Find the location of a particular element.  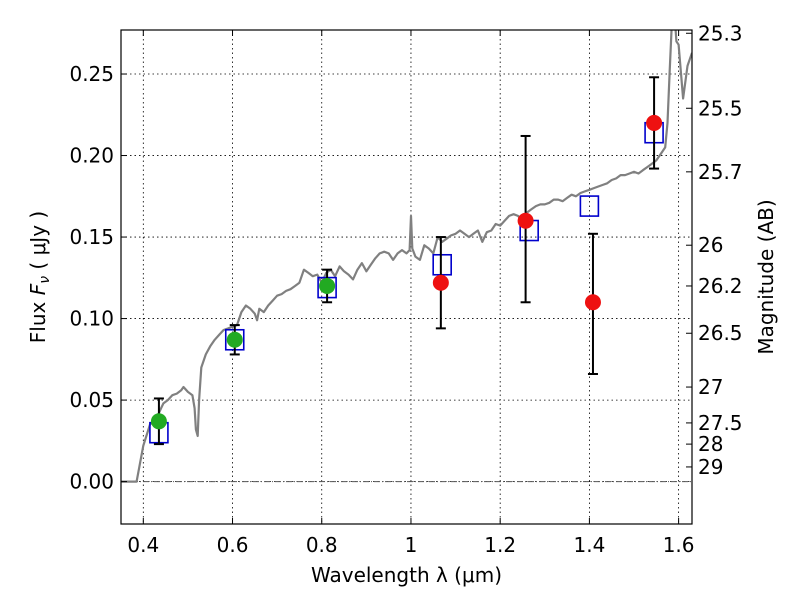

y2-axis-title: Magnitude (AB) is located at coordinates (766, 276).